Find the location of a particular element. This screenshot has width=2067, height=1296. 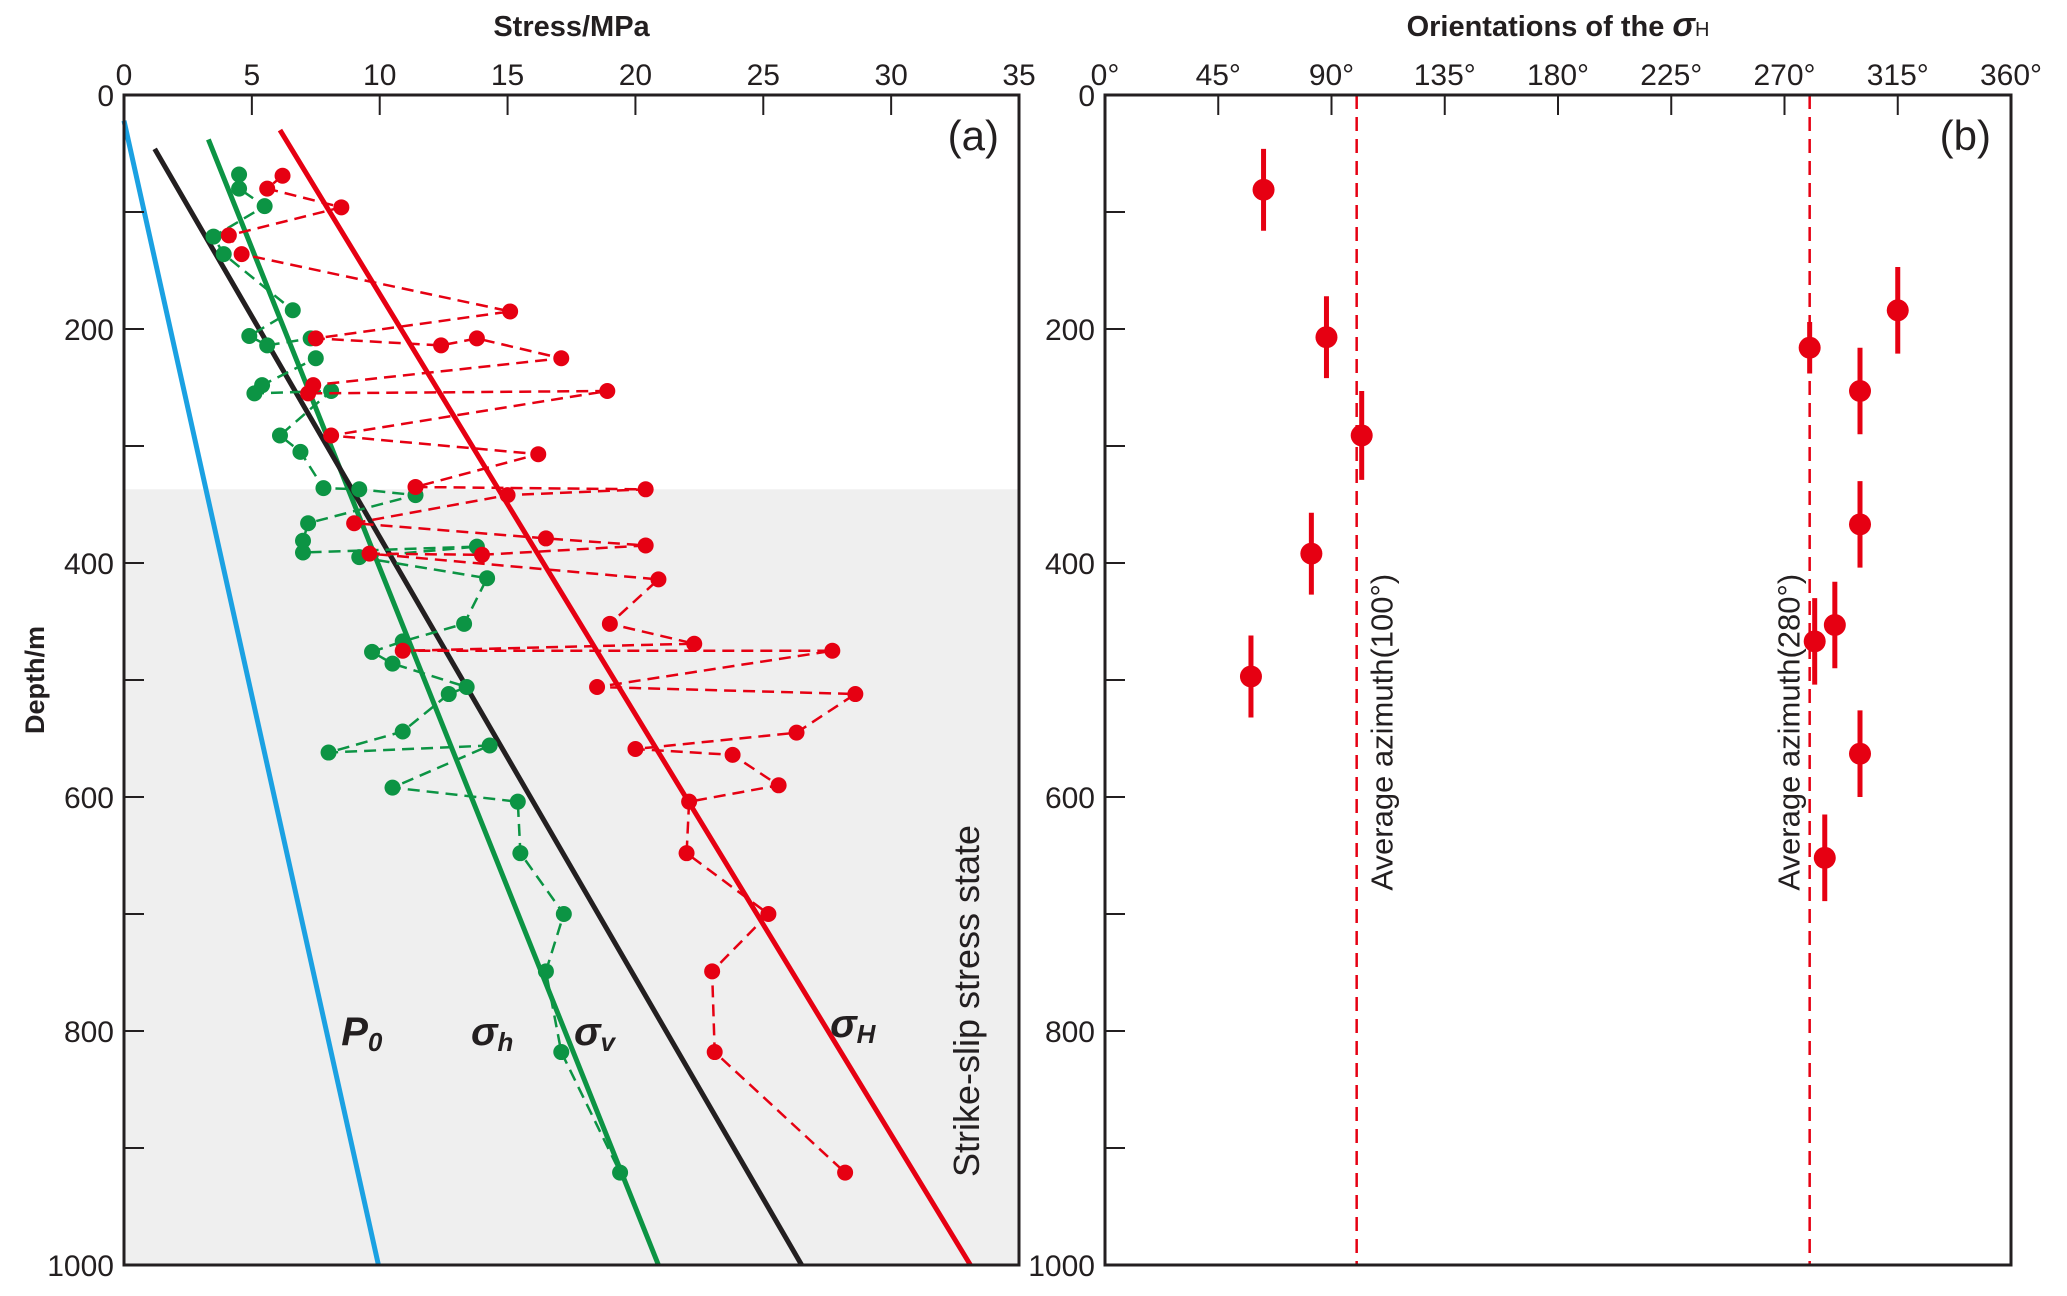

x-tick-label: 315° is located at coordinates (1898, 75).